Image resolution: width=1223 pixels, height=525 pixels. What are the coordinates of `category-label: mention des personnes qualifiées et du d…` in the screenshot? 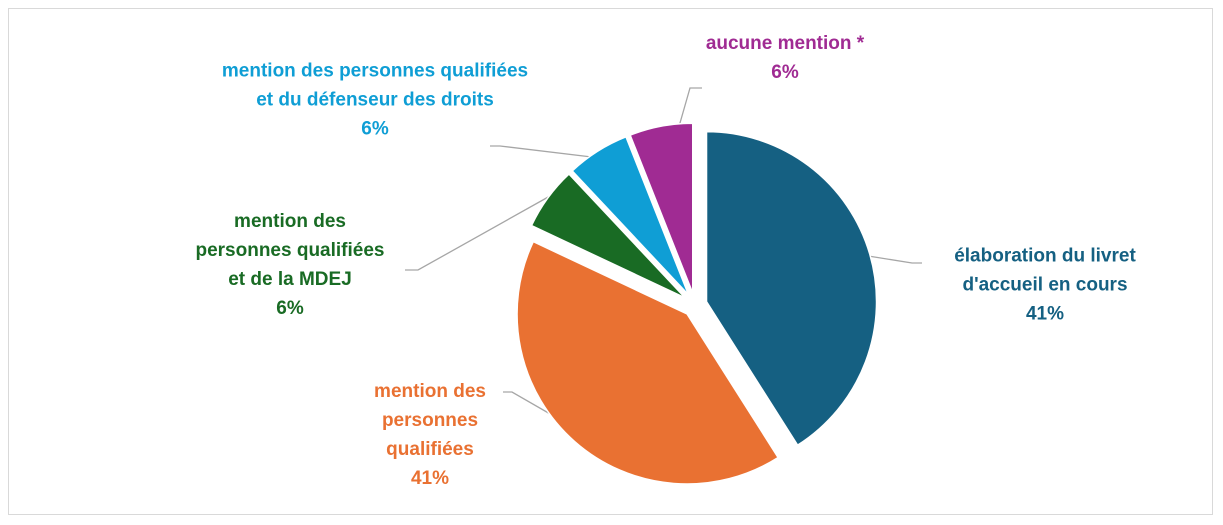 It's located at (375, 85).